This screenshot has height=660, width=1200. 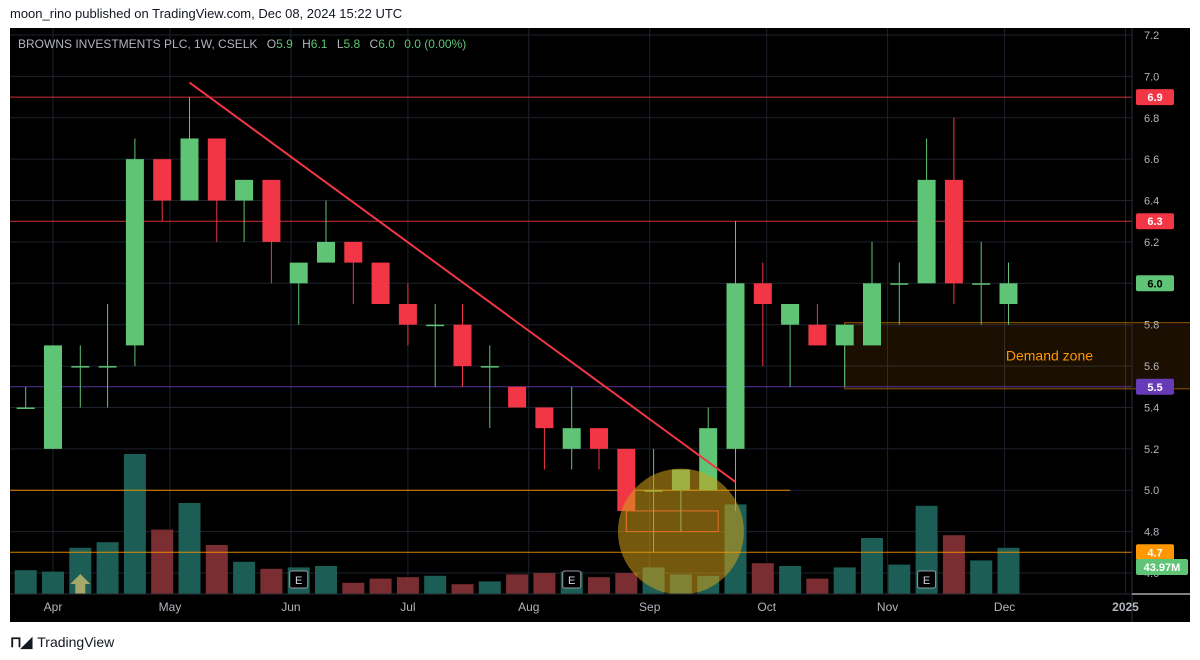 I want to click on brand-name: TradingView, so click(x=76, y=642).